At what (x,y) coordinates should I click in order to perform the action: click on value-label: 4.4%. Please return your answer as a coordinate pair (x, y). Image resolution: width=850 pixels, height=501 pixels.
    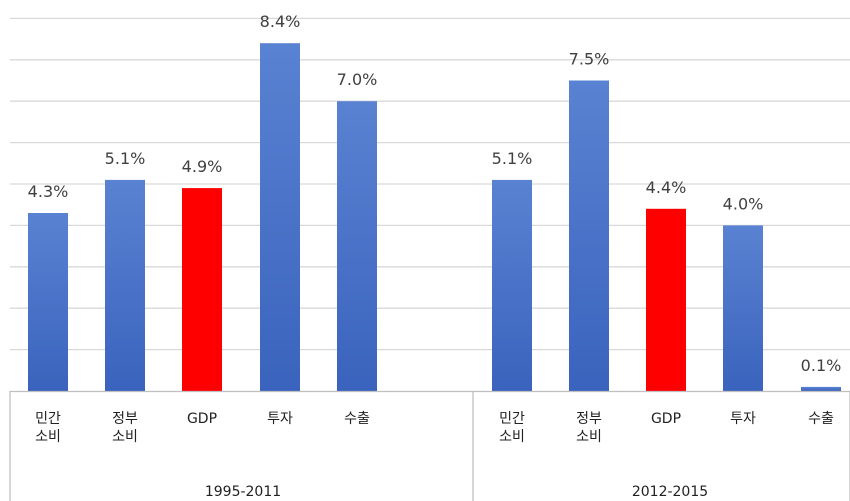
    Looking at the image, I should click on (666, 187).